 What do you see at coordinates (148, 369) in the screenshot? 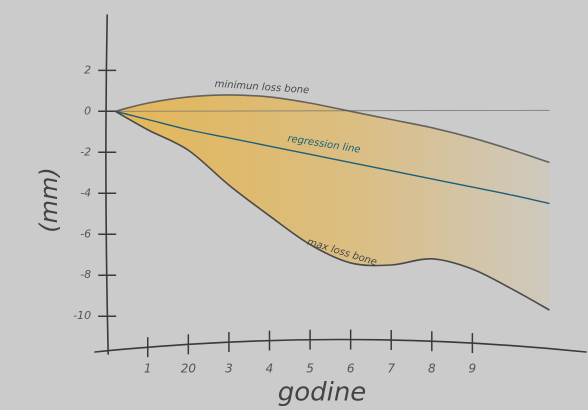
I see `x-tick-label: 1` at bounding box center [148, 369].